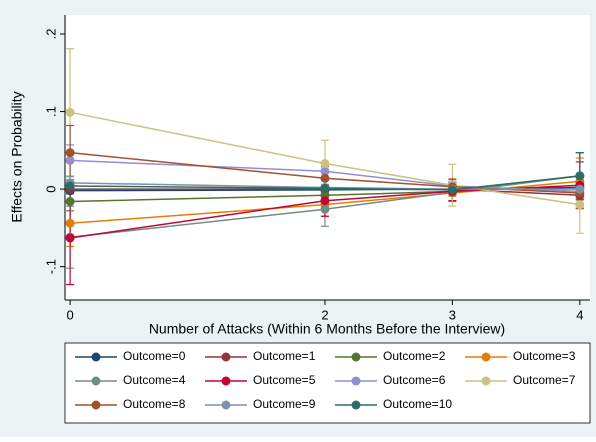 The image size is (596, 442). I want to click on x-tick-label: 3, so click(452, 314).